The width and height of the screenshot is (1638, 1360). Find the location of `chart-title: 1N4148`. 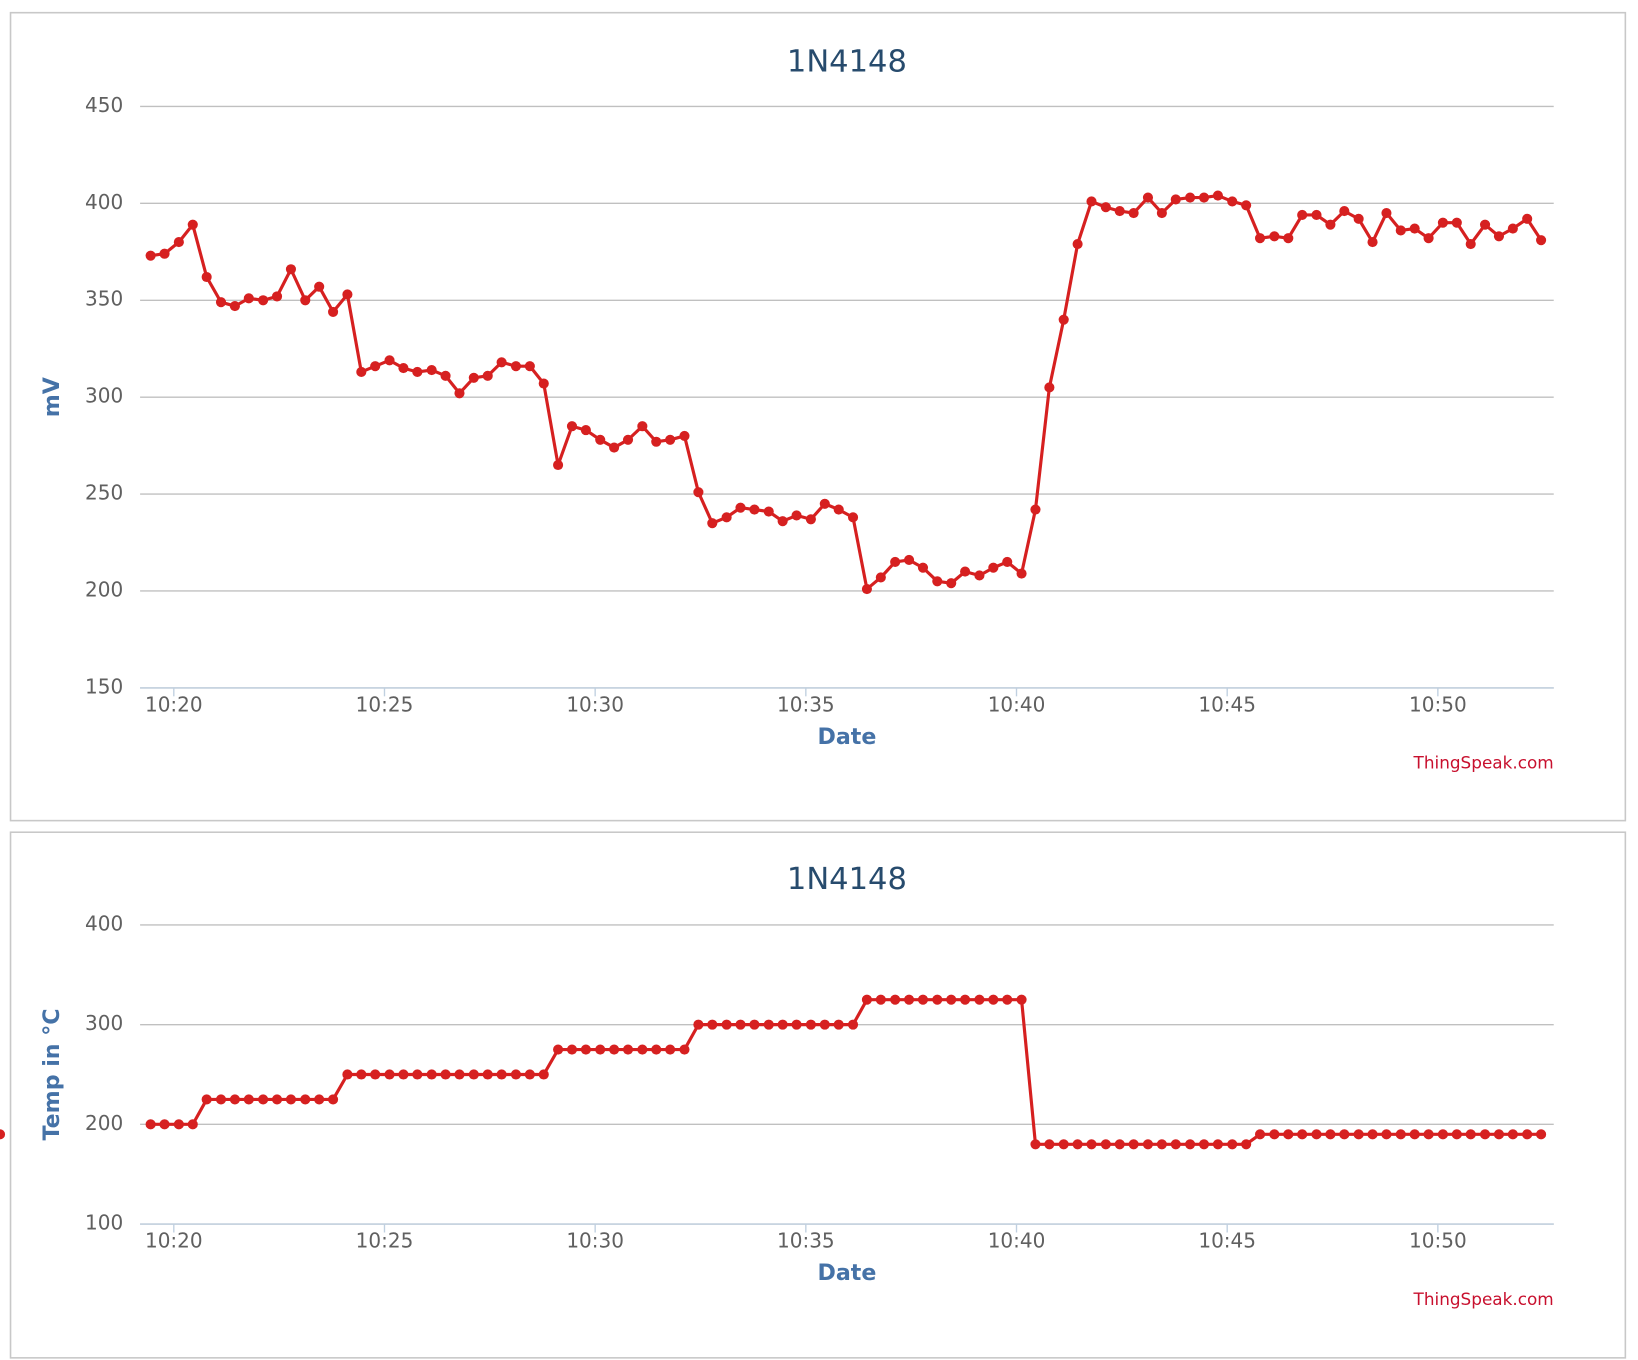

chart-title: 1N4148 is located at coordinates (847, 62).